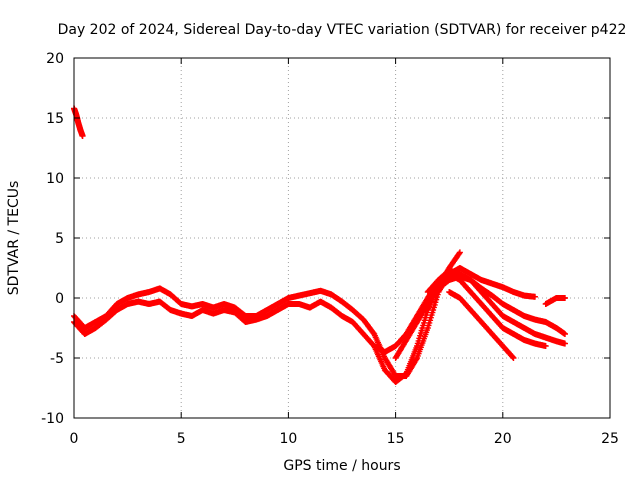 The width and height of the screenshot is (640, 480). I want to click on x-axis-label: GPS time / hours, so click(341, 466).